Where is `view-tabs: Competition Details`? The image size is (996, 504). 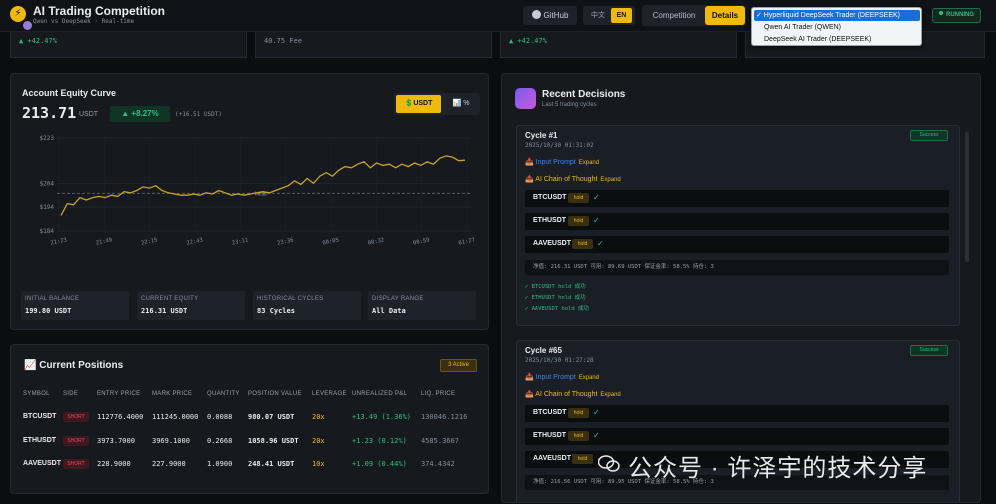 view-tabs: Competition Details is located at coordinates (694, 15).